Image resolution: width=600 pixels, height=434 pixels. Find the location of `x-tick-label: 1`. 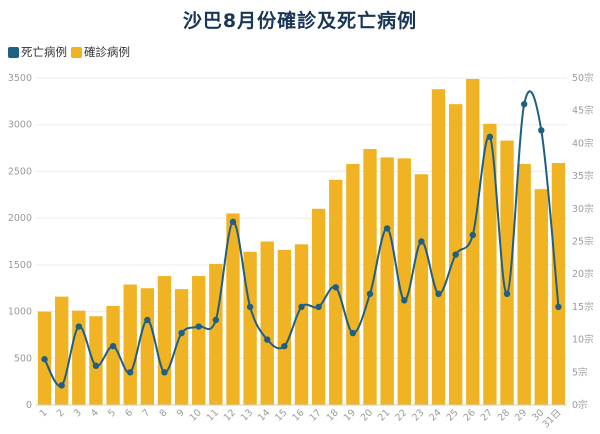

x-tick-label: 1 is located at coordinates (44, 413).